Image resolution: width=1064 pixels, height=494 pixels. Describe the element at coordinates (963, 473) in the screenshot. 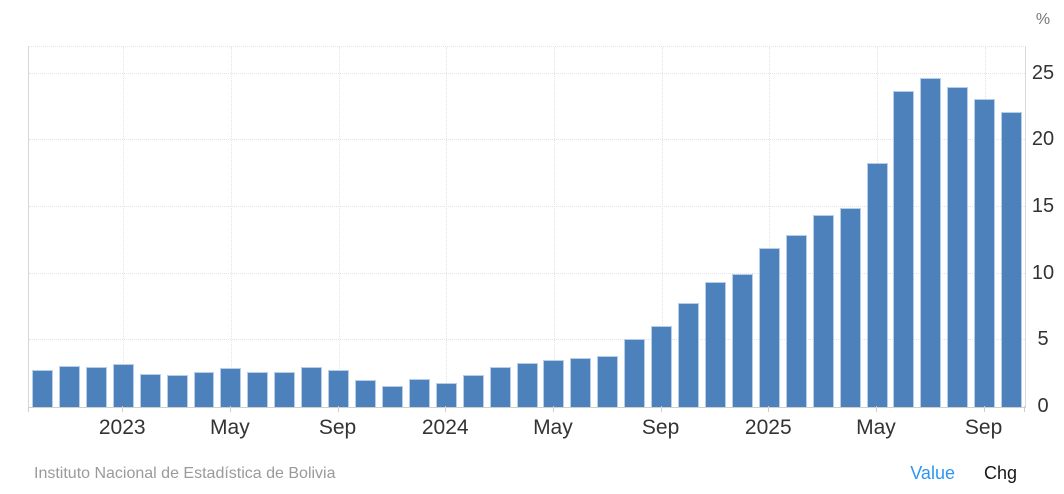

I see `series-toggles: Value Chg` at that location.